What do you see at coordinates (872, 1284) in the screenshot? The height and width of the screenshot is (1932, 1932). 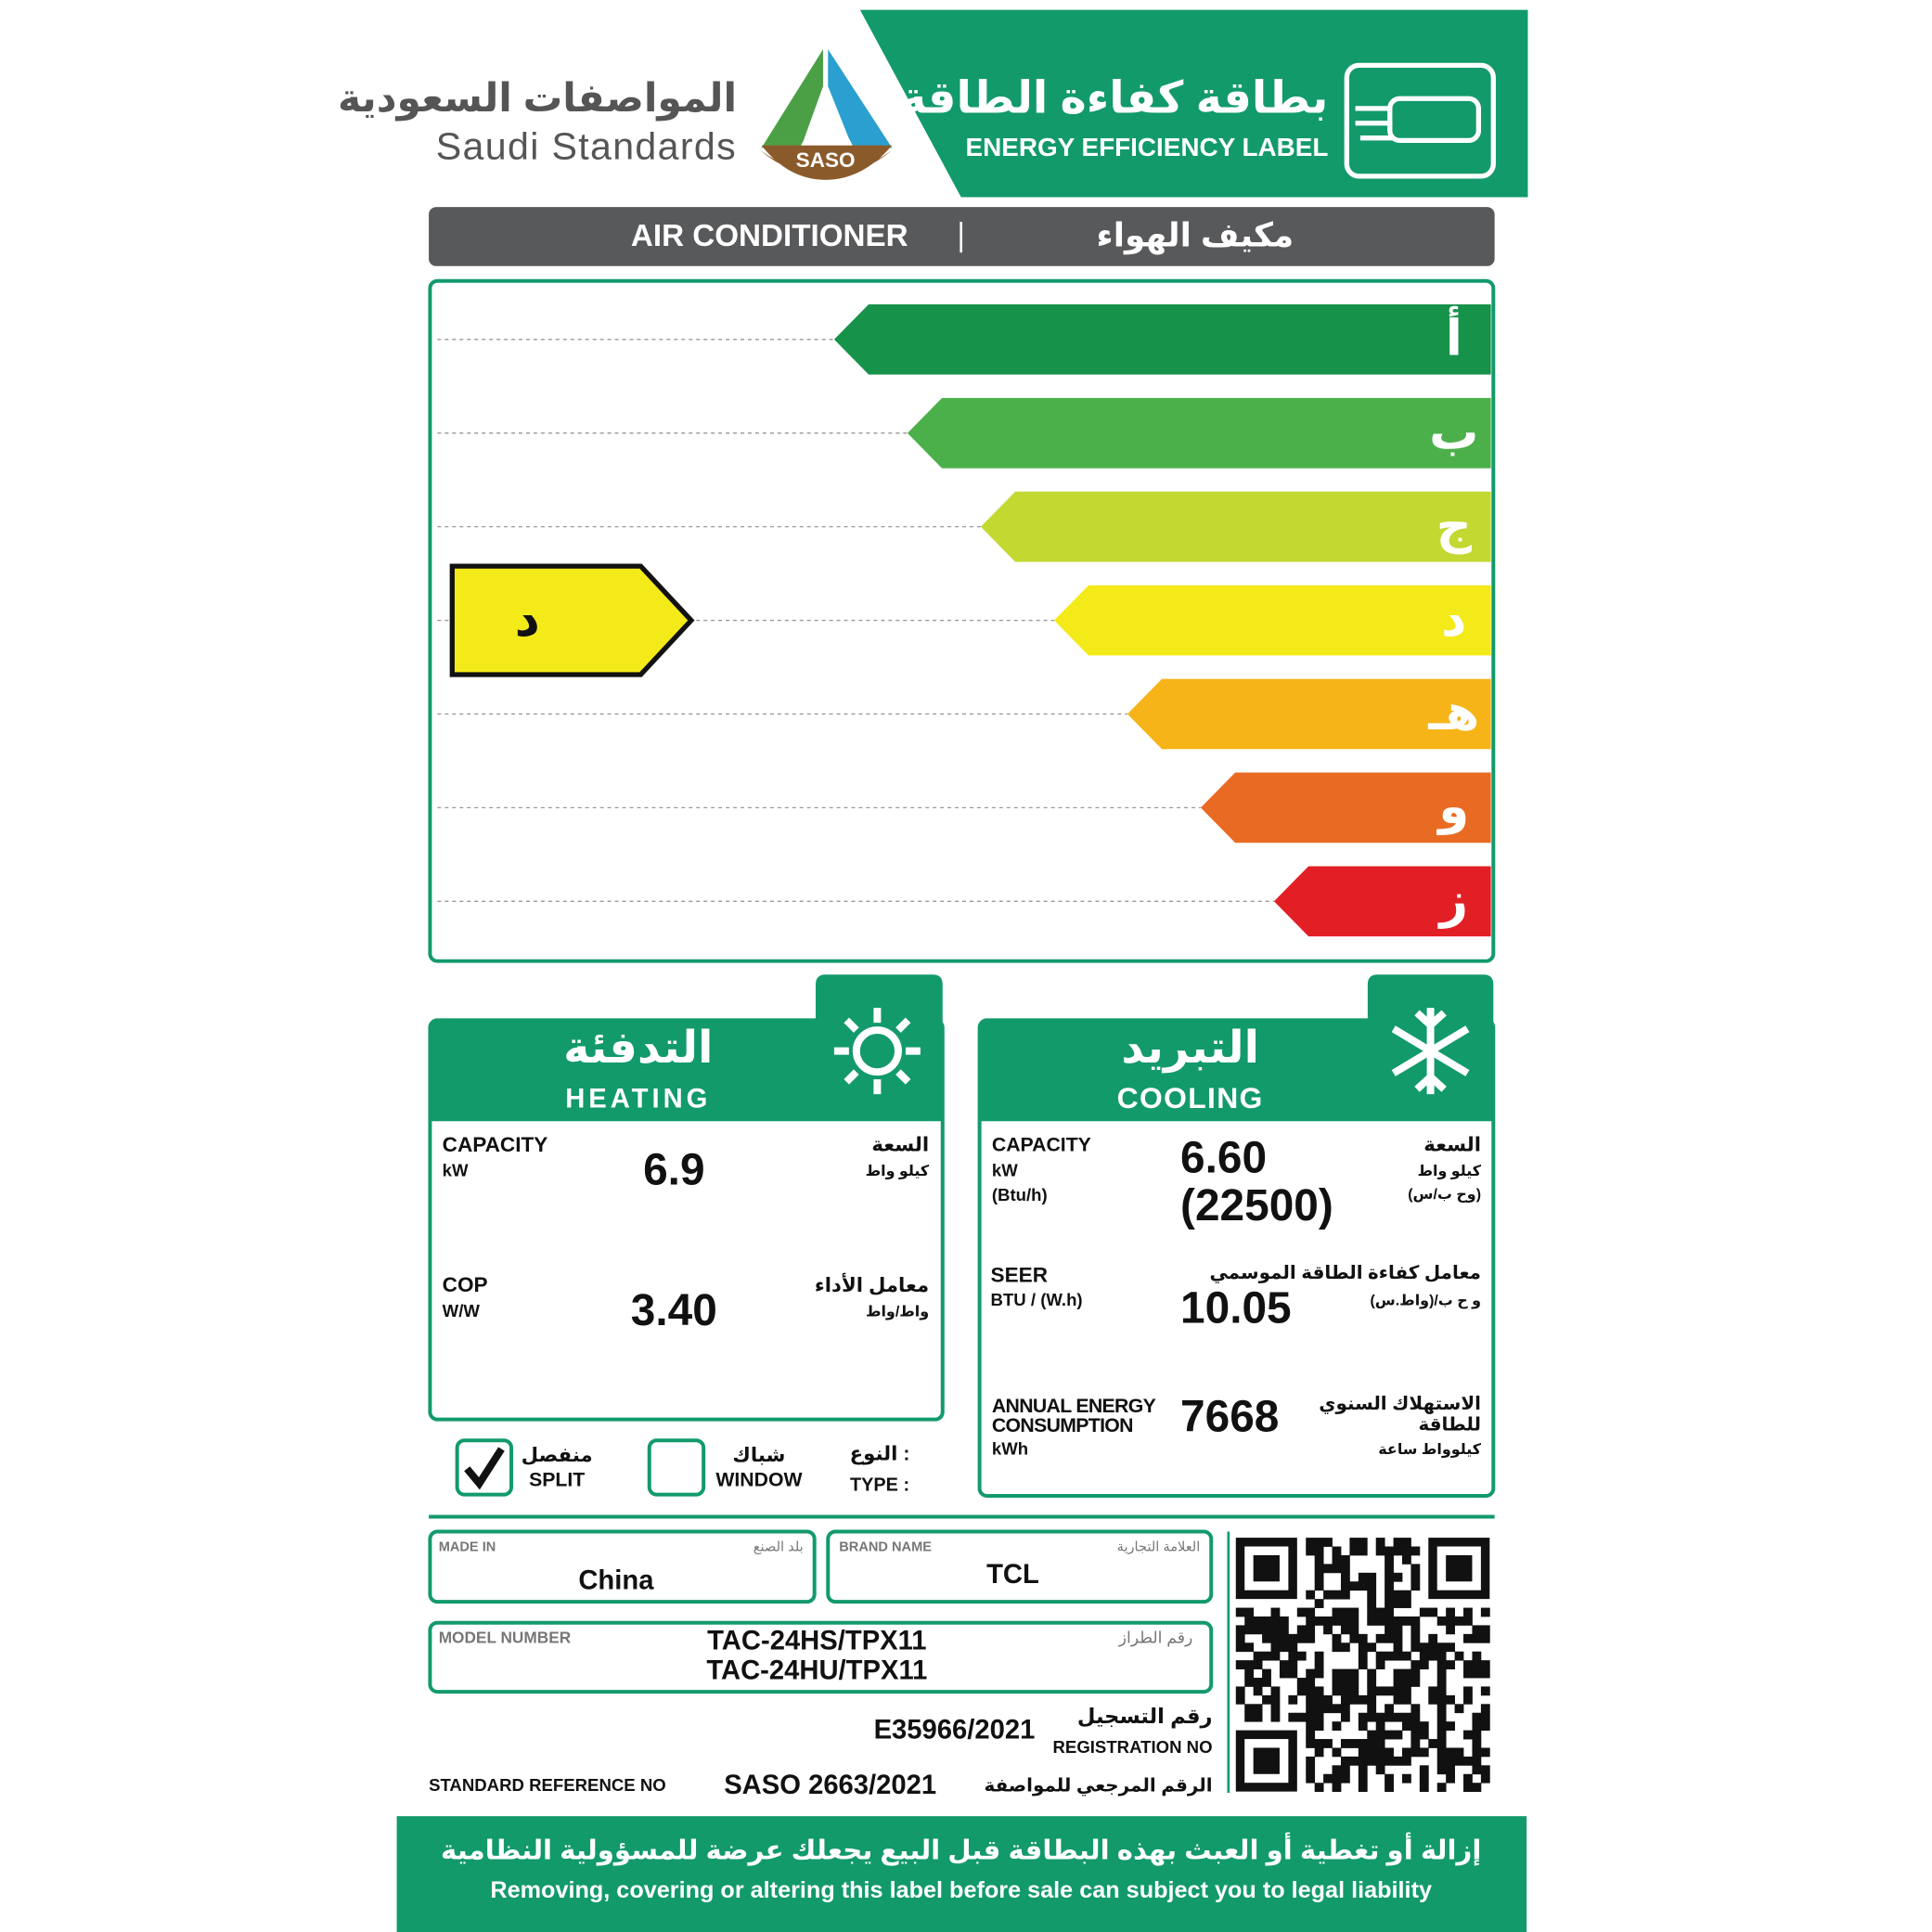 I see `label-arabic: معامل الأداء` at bounding box center [872, 1284].